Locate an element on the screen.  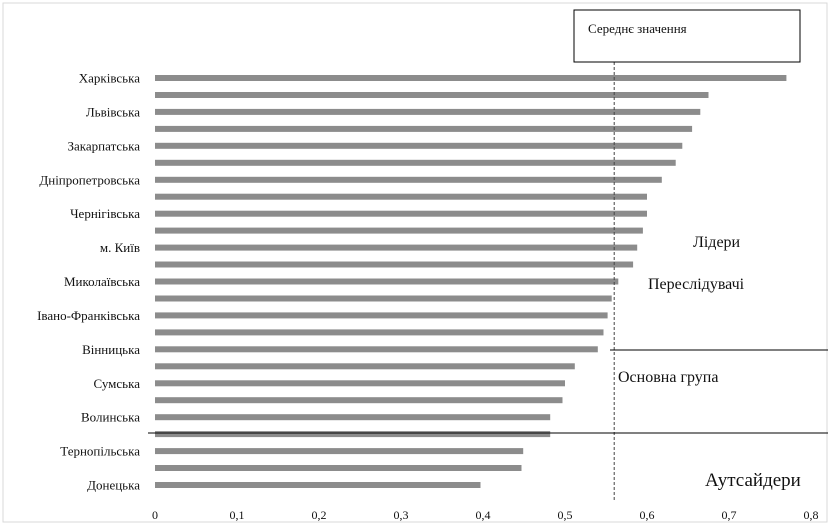
category-label: Івано-Франківська is located at coordinates (88, 315).